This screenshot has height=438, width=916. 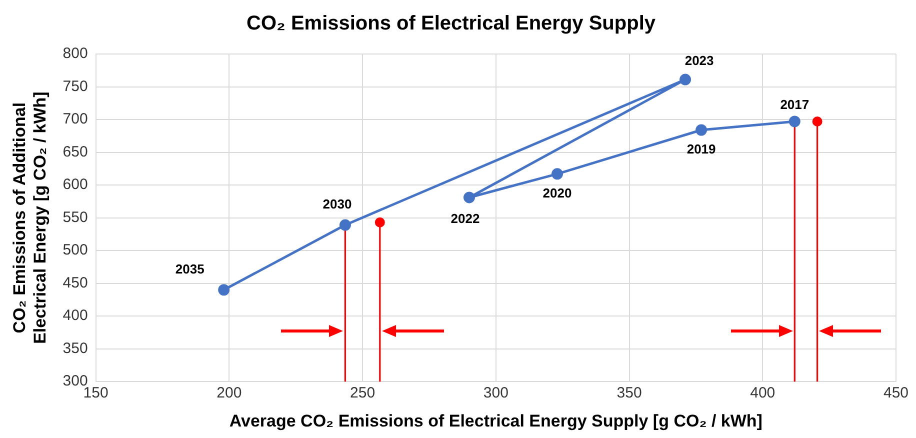 What do you see at coordinates (75, 151) in the screenshot?
I see `y-tick-label: 650` at bounding box center [75, 151].